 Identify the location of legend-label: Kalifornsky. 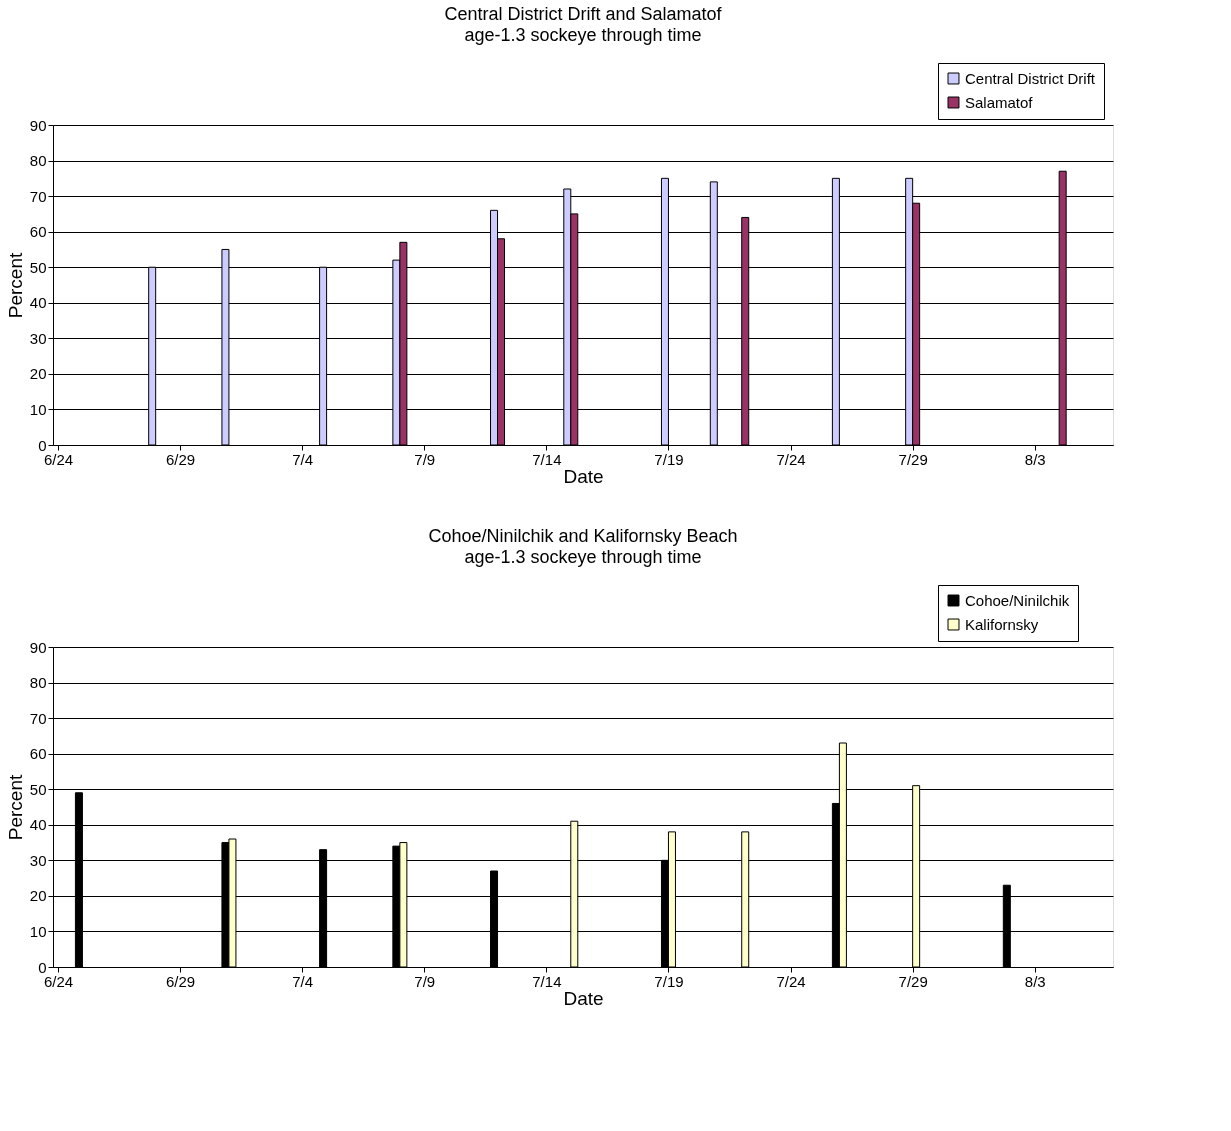
(1002, 624).